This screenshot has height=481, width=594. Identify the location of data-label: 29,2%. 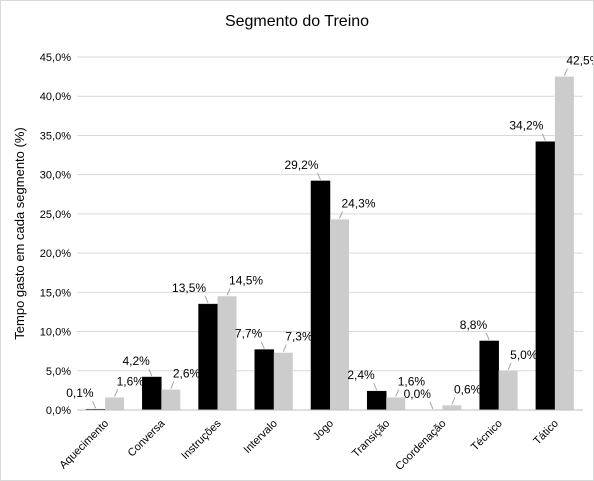
(301, 165).